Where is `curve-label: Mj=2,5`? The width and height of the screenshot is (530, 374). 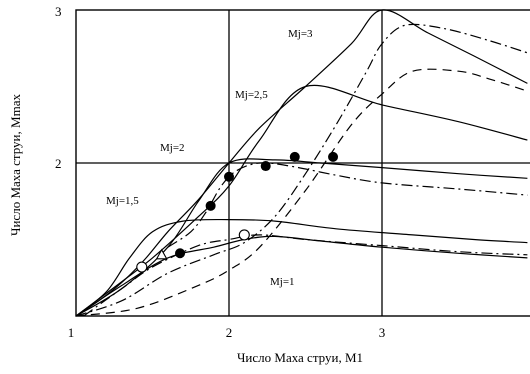
curve-label: Mj=2,5 is located at coordinates (251, 95).